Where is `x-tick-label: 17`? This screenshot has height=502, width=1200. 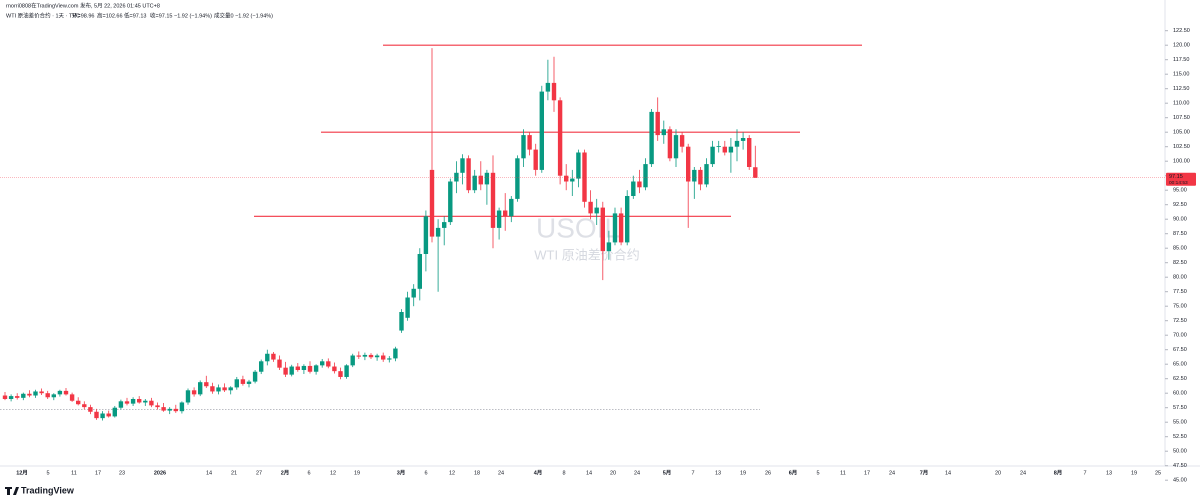 x-tick-label: 17 is located at coordinates (98, 473).